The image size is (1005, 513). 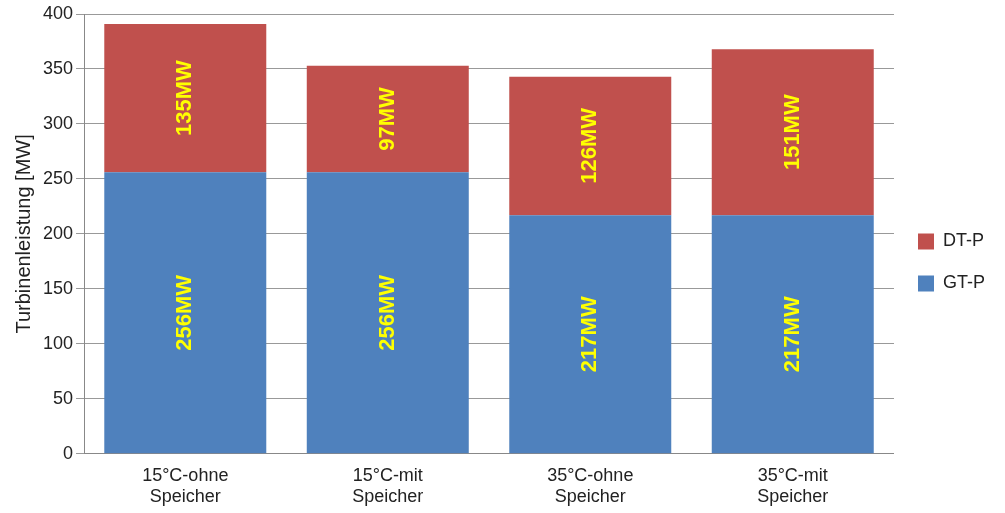 What do you see at coordinates (58, 232) in the screenshot?
I see `y-tick-label: 200` at bounding box center [58, 232].